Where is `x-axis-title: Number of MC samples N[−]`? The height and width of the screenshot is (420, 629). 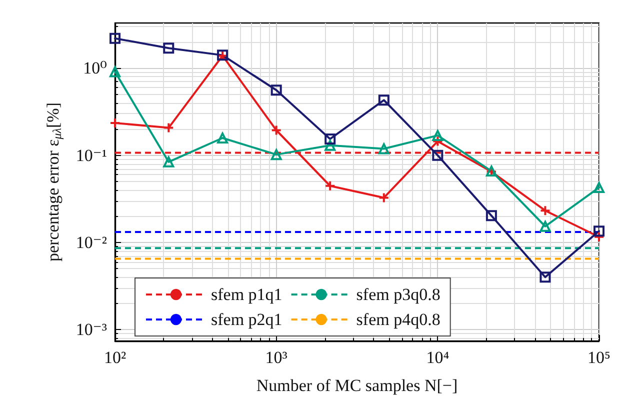 x-axis-title: Number of MC samples N[−] is located at coordinates (357, 385).